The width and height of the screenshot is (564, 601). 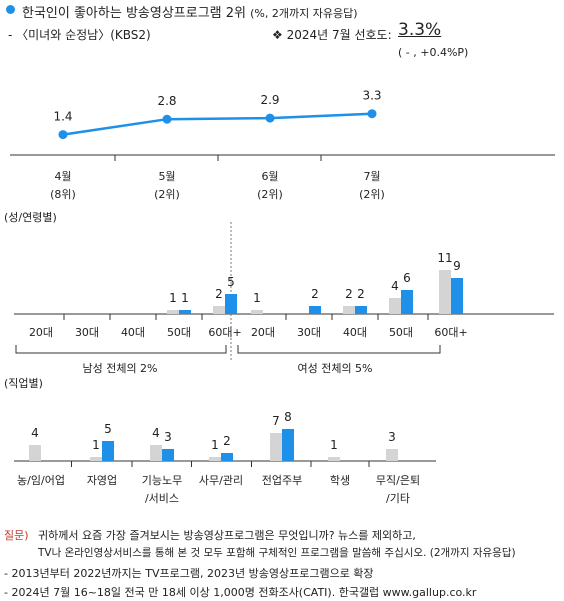 What do you see at coordinates (304, 13) in the screenshot?
I see `title-note: (%, 2개까지 자유응답)` at bounding box center [304, 13].